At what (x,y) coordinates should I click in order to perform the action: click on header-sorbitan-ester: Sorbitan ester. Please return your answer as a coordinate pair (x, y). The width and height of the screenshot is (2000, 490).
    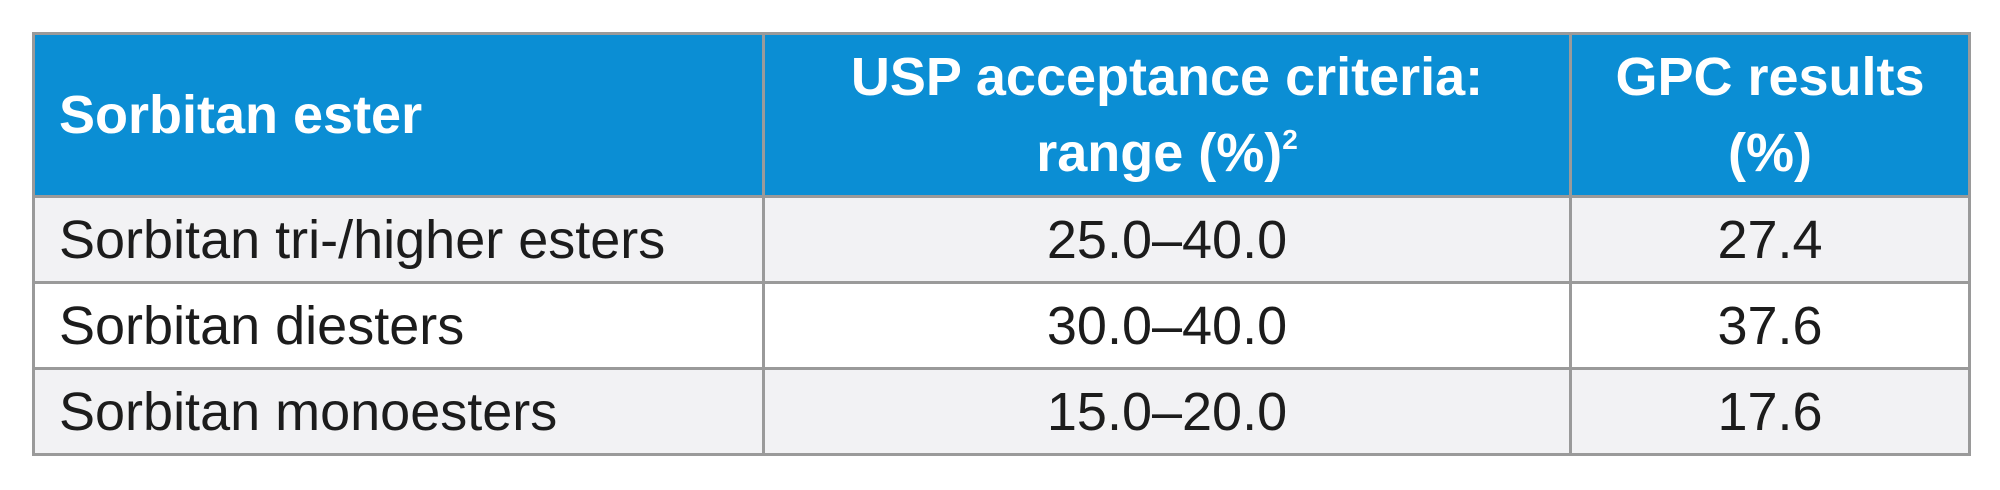
    Looking at the image, I should click on (398, 115).